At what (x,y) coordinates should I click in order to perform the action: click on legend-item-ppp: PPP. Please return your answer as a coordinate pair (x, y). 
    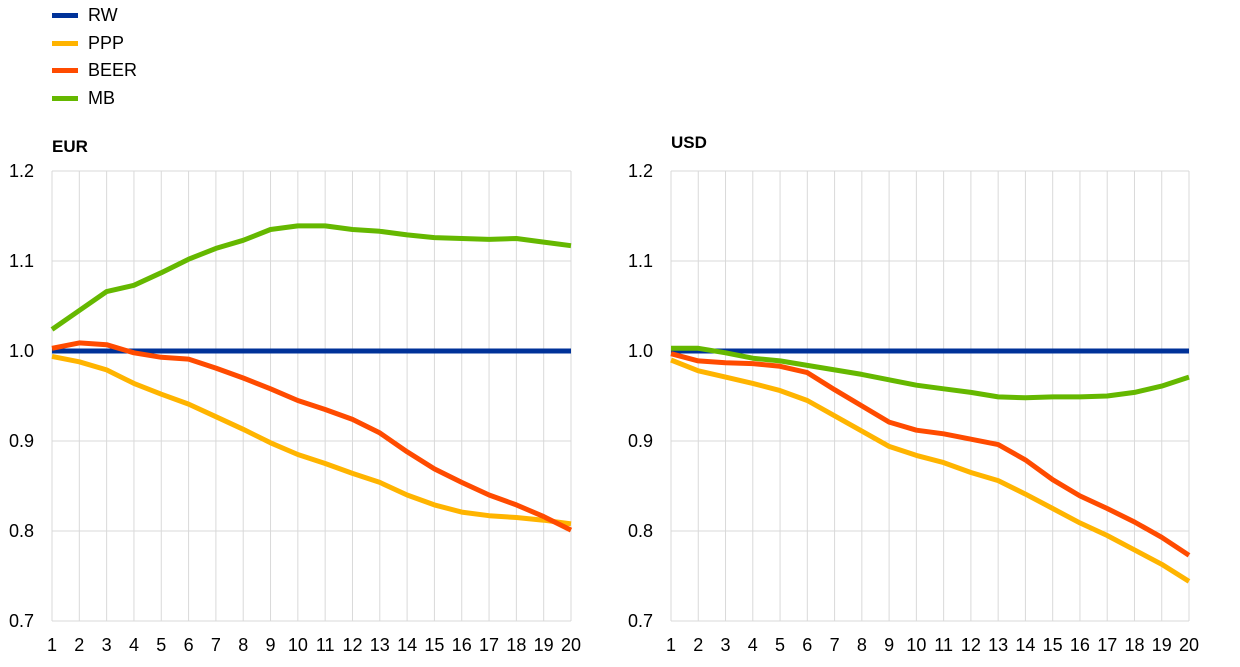
    Looking at the image, I should click on (94, 44).